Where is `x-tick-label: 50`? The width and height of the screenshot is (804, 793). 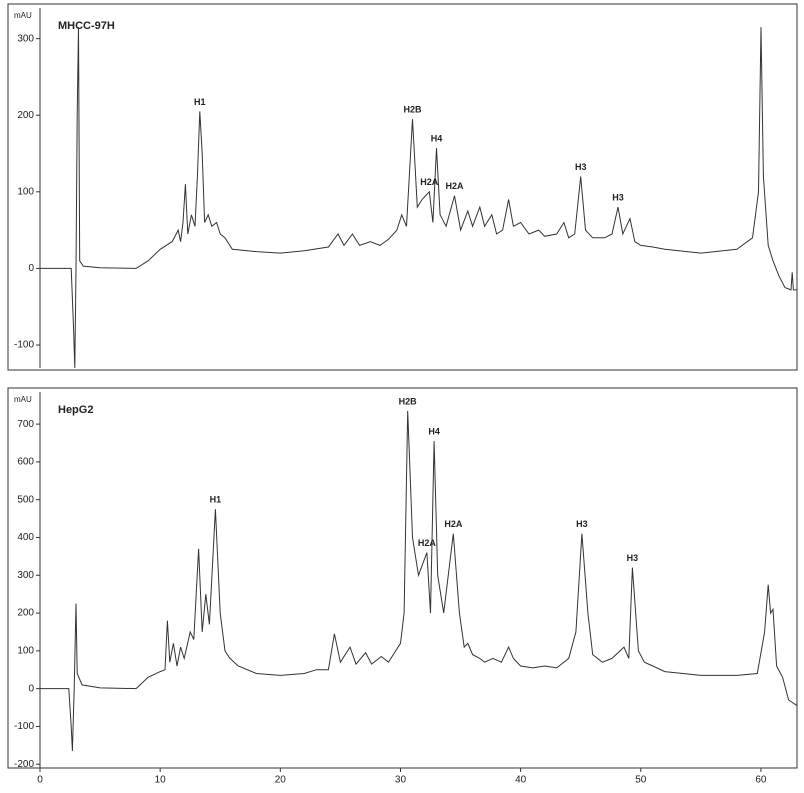 x-tick-label: 50 is located at coordinates (641, 780).